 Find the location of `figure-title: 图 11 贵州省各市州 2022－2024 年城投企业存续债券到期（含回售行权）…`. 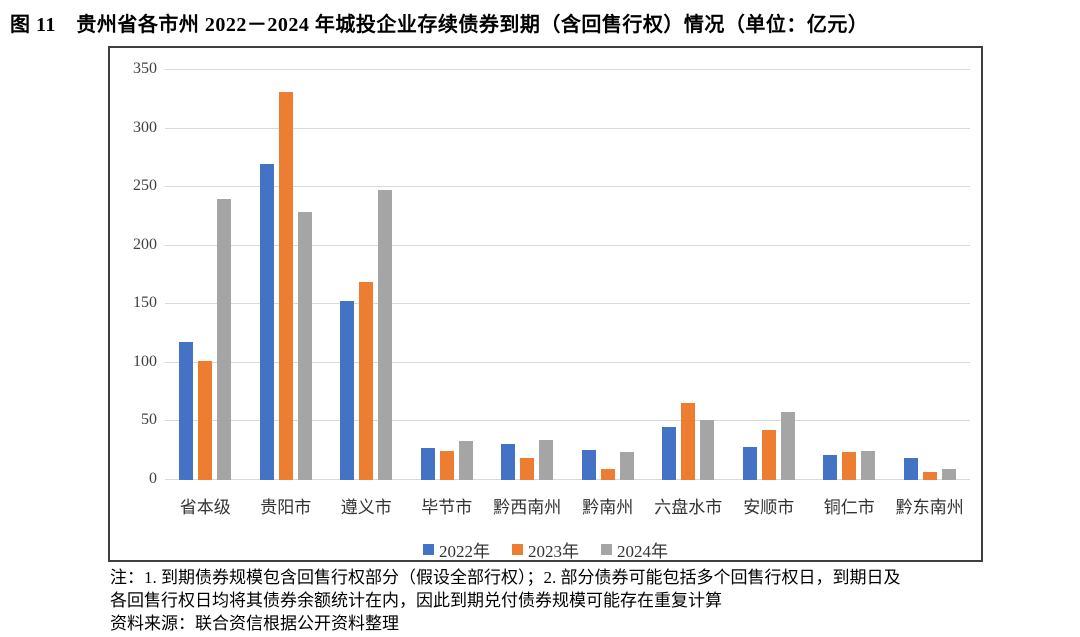

figure-title: 图 11 贵州省各市州 2022－2024 年城投企业存续债券到期（含回售行权）… is located at coordinates (439, 25).